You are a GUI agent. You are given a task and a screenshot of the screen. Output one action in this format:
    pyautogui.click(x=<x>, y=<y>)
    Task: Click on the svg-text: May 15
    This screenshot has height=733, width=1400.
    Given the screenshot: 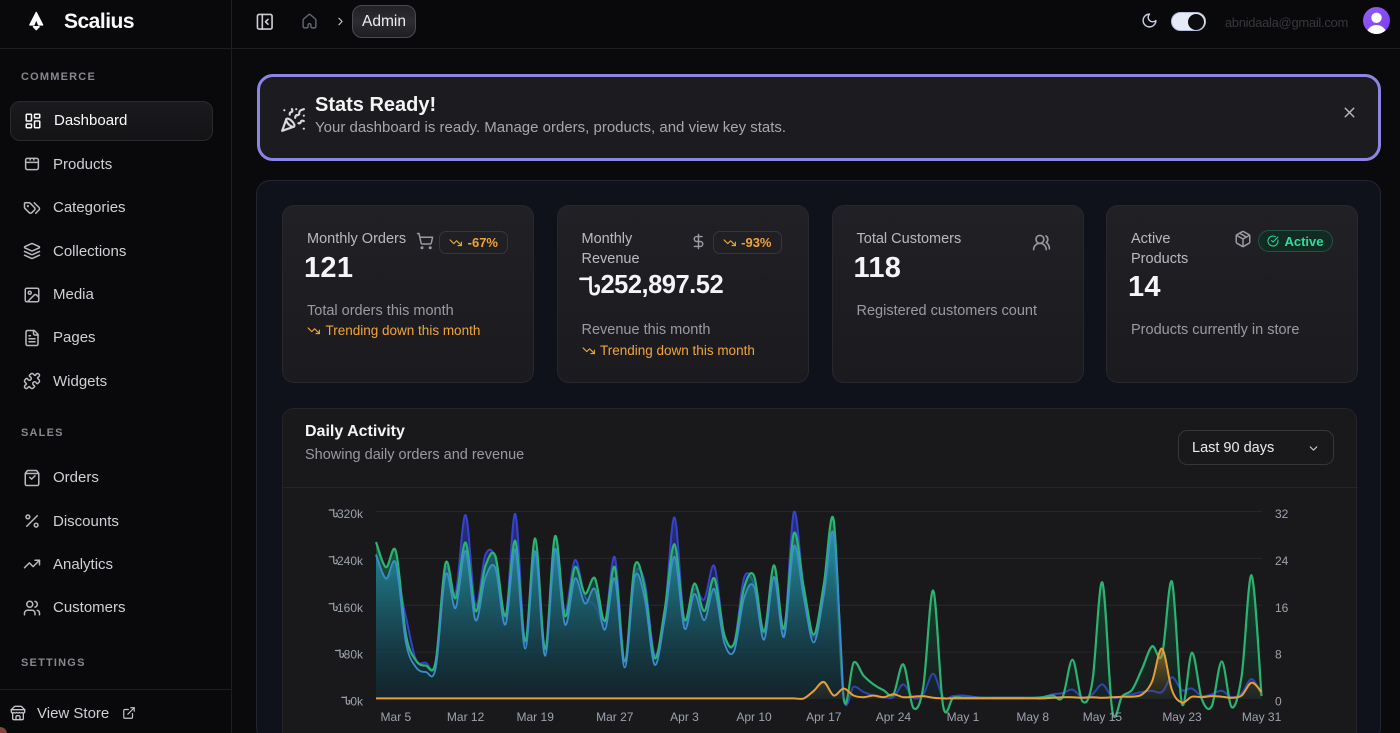 What is the action you would take?
    pyautogui.click(x=1103, y=717)
    